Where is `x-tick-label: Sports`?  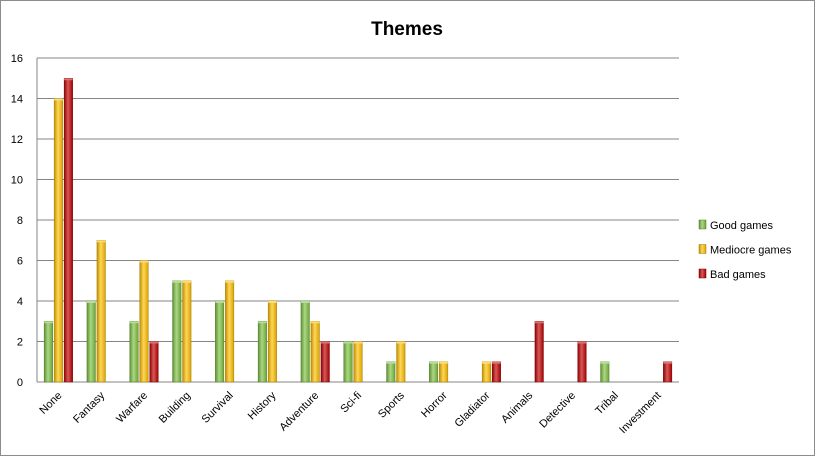 x-tick-label: Sports is located at coordinates (391, 404).